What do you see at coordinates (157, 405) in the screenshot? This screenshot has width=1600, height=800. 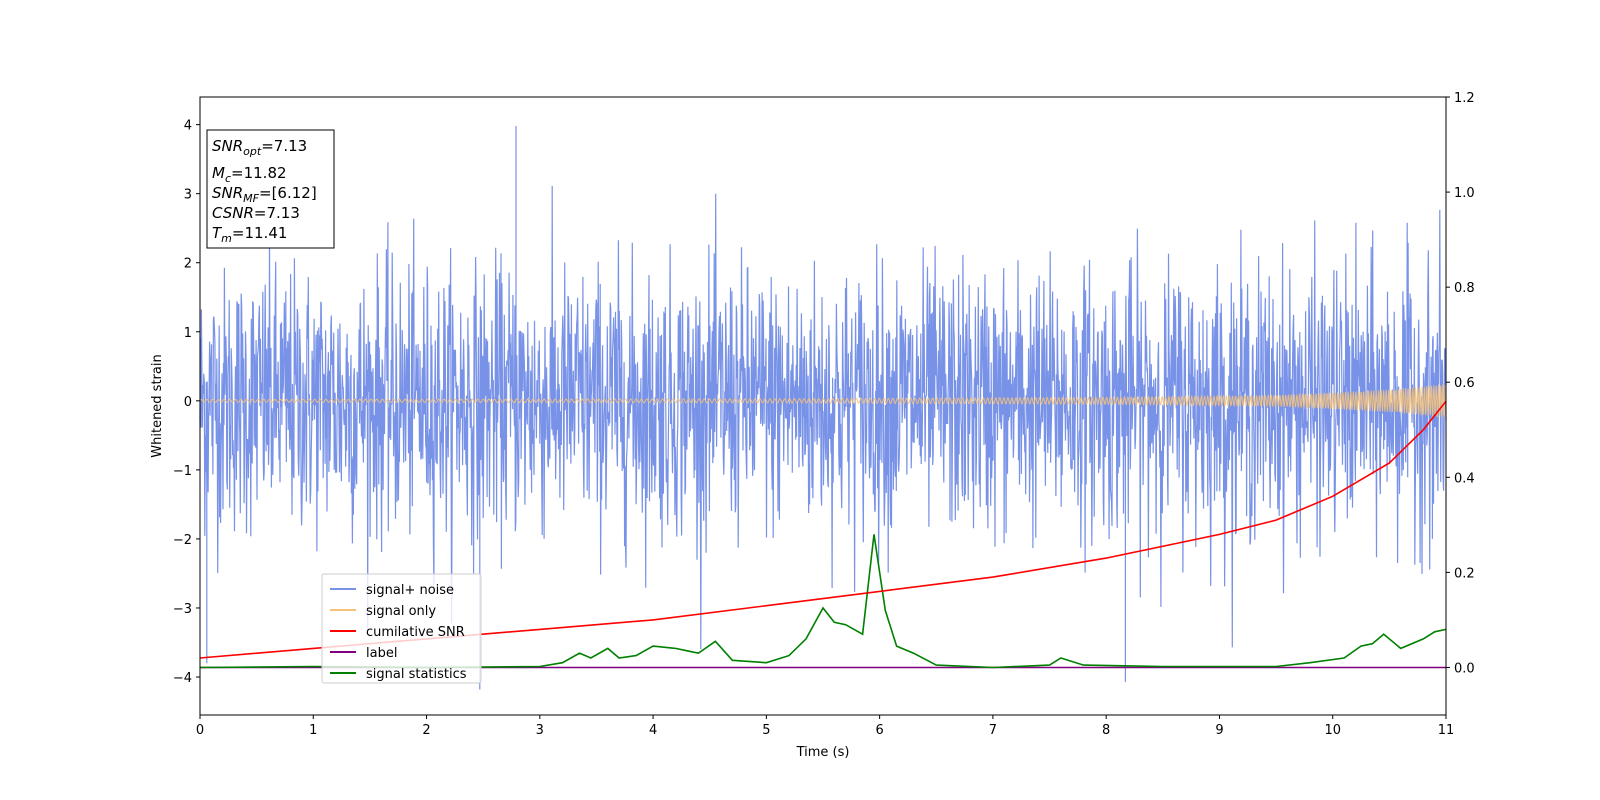 I see `y-axis-title: Whitened strain` at bounding box center [157, 405].